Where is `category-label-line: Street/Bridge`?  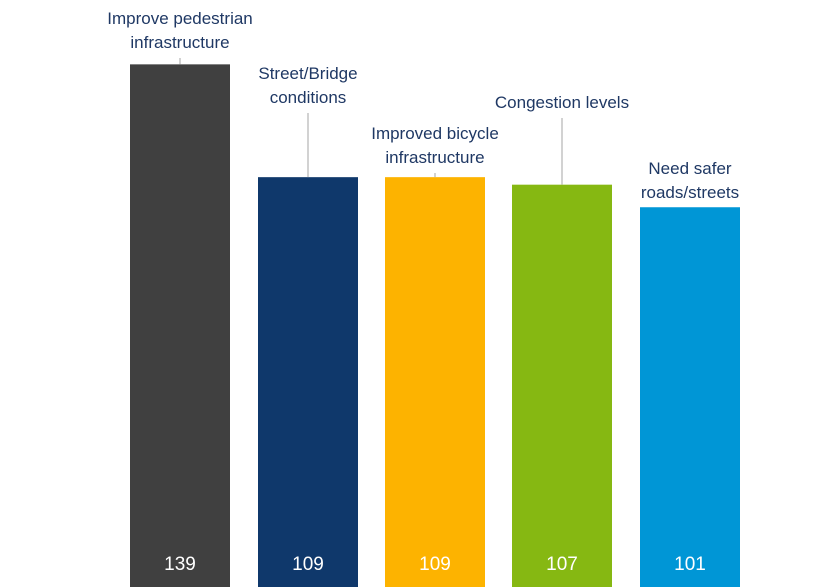 category-label-line: Street/Bridge is located at coordinates (307, 73).